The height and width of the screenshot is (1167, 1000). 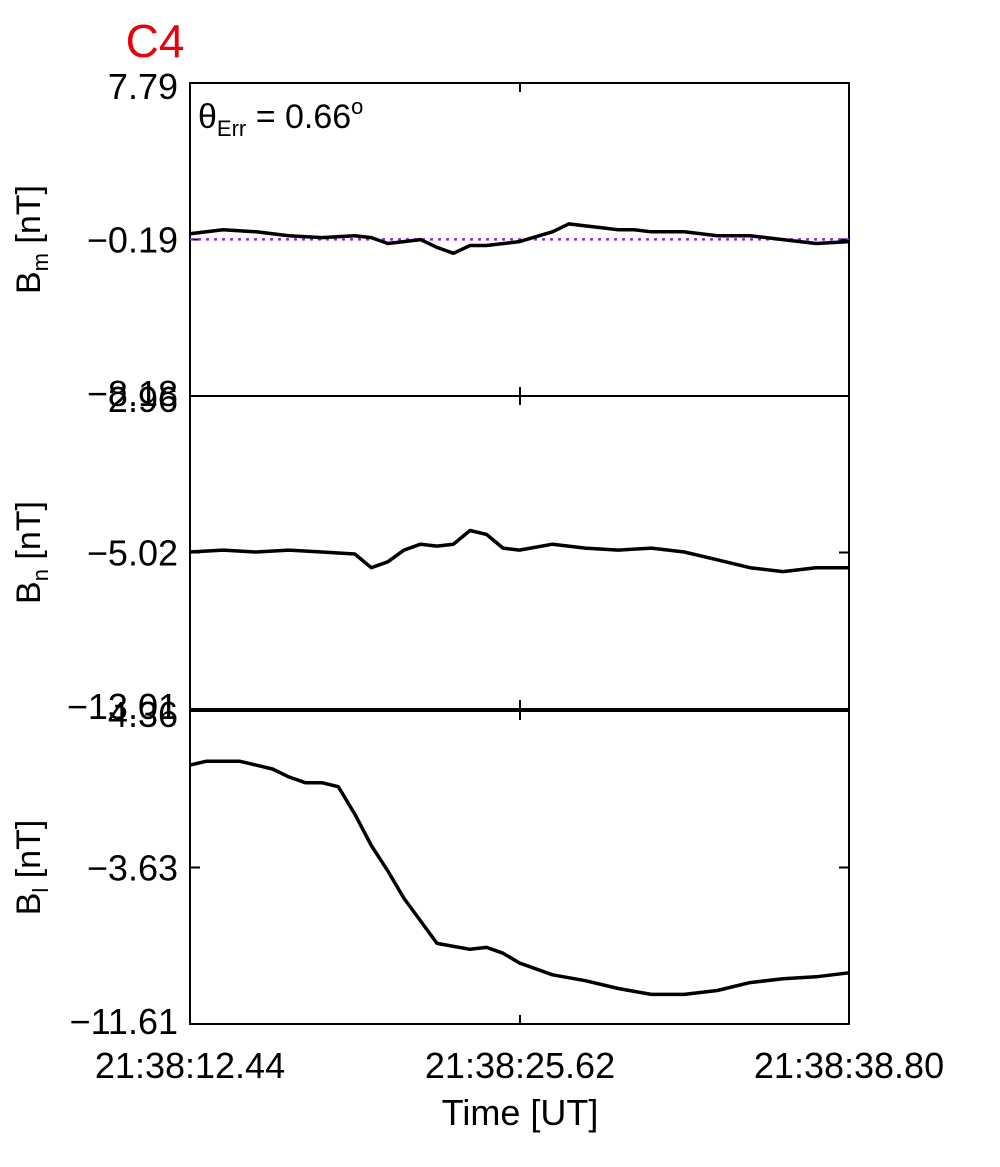 I want to click on x-tick-label: 21:38:38.80, so click(x=849, y=1065).